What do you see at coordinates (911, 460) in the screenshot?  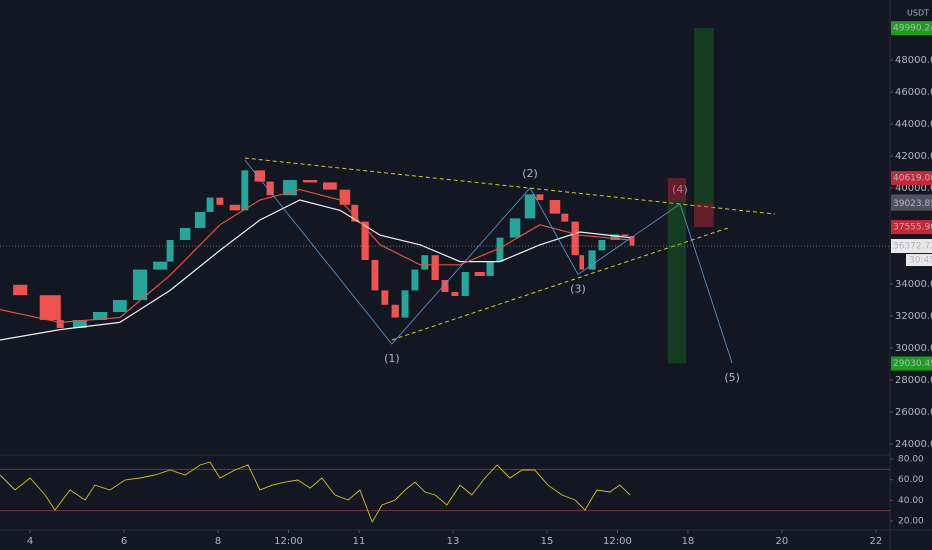 I see `y-tick-label: 80.00` at bounding box center [911, 460].